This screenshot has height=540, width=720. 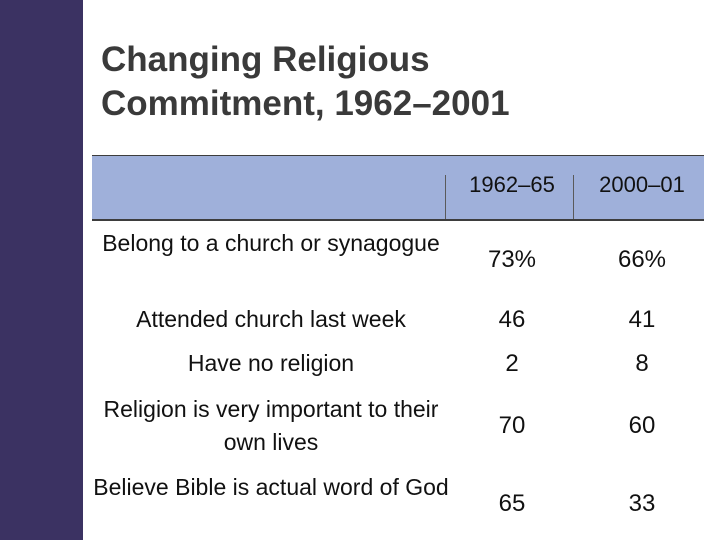 What do you see at coordinates (271, 487) in the screenshot?
I see `row-label: Believe Bible is actual word of God` at bounding box center [271, 487].